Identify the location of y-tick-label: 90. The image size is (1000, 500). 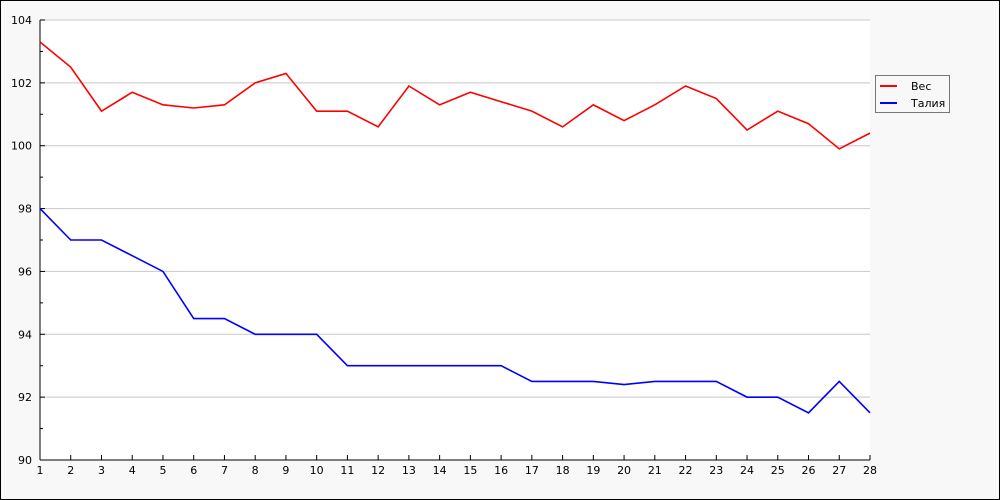
(25, 460).